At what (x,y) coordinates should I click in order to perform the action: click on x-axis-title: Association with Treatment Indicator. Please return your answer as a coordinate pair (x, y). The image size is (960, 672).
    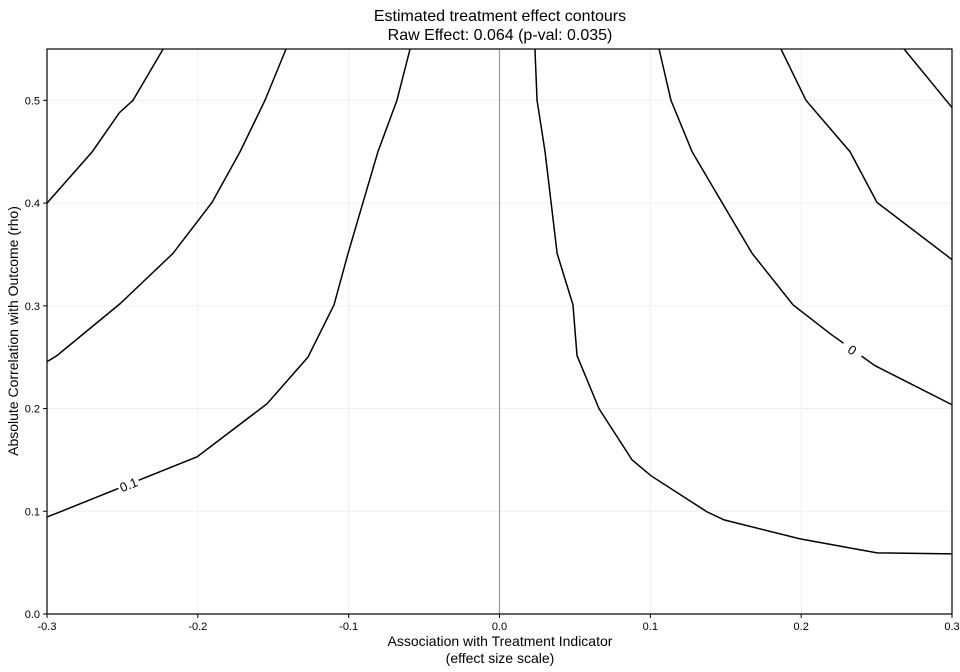
    Looking at the image, I should click on (500, 641).